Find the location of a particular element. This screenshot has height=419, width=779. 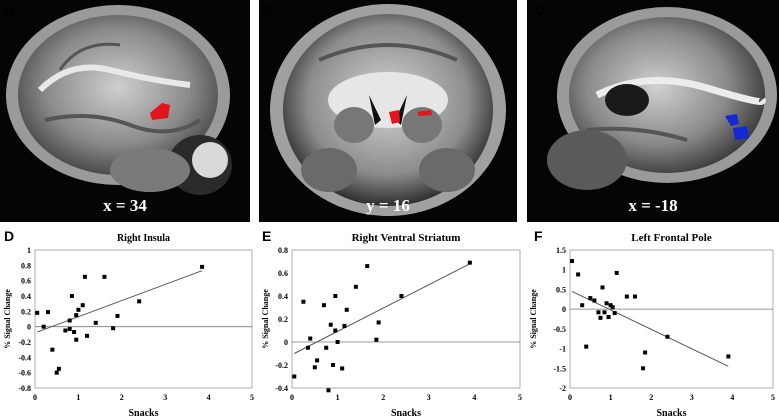

y-tick-label: 0.4 is located at coordinates (283, 296).